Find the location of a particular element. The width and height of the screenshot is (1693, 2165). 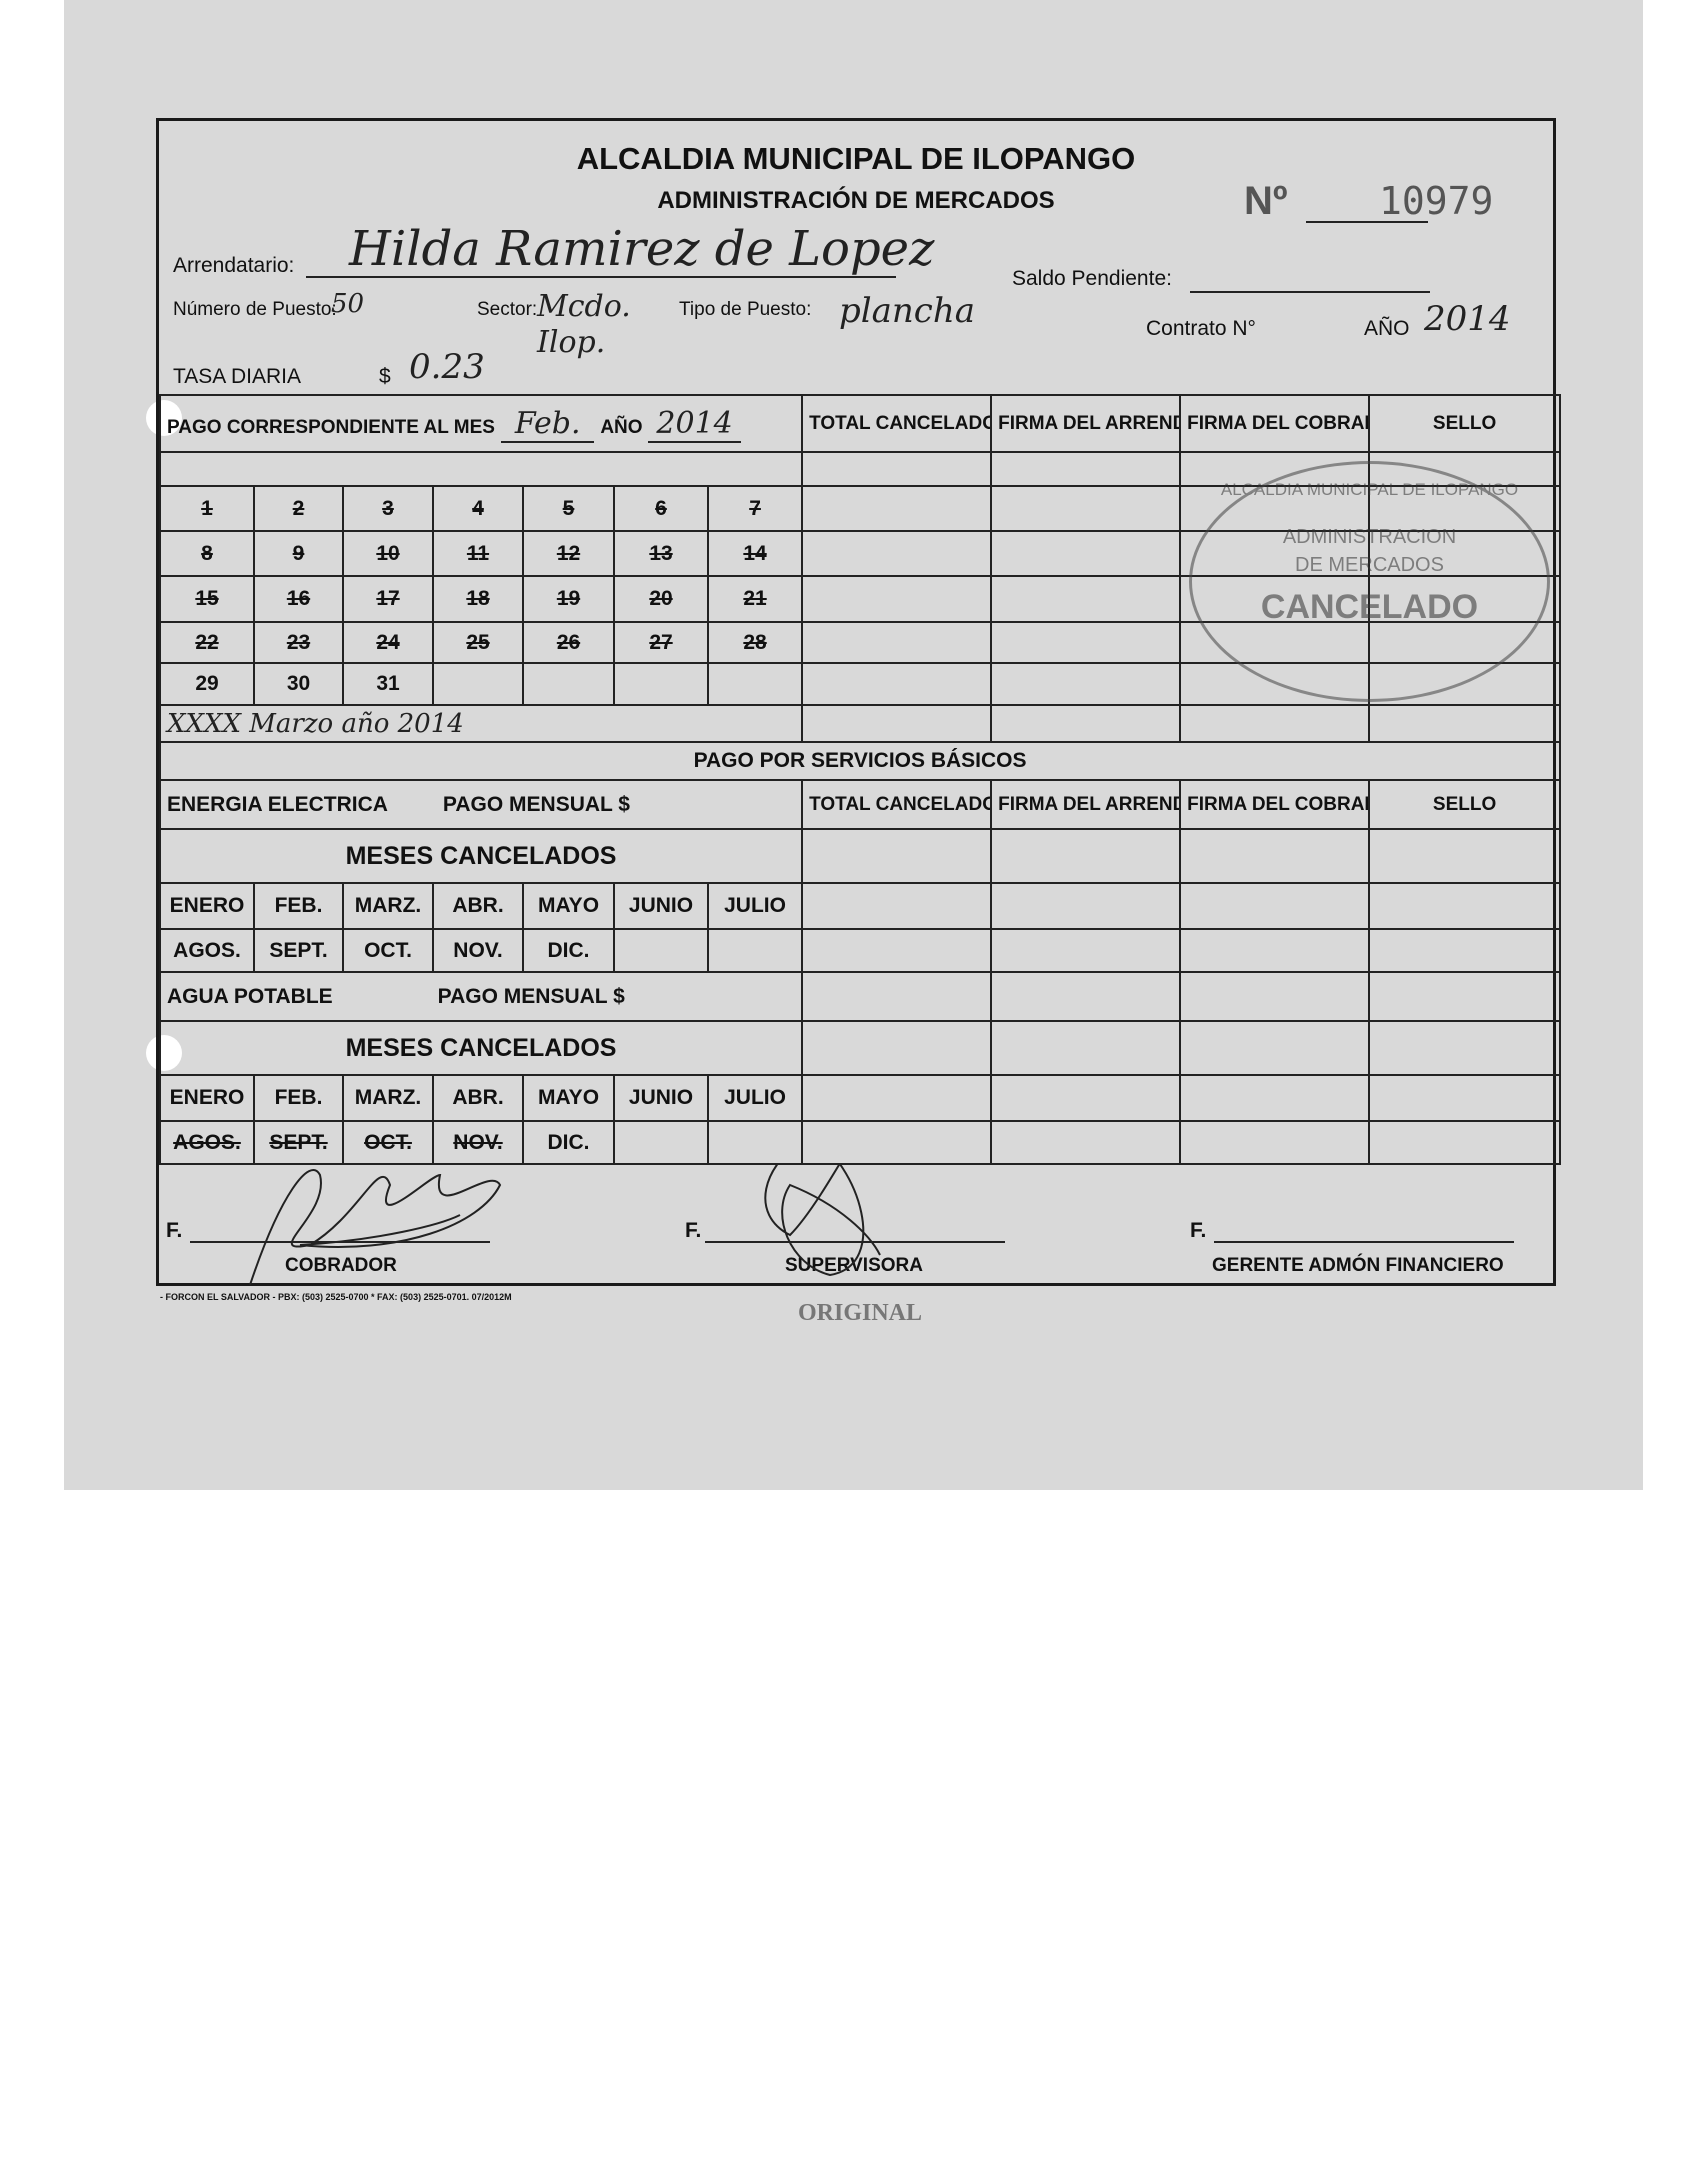

cobrador-signature is located at coordinates (375, 1227).